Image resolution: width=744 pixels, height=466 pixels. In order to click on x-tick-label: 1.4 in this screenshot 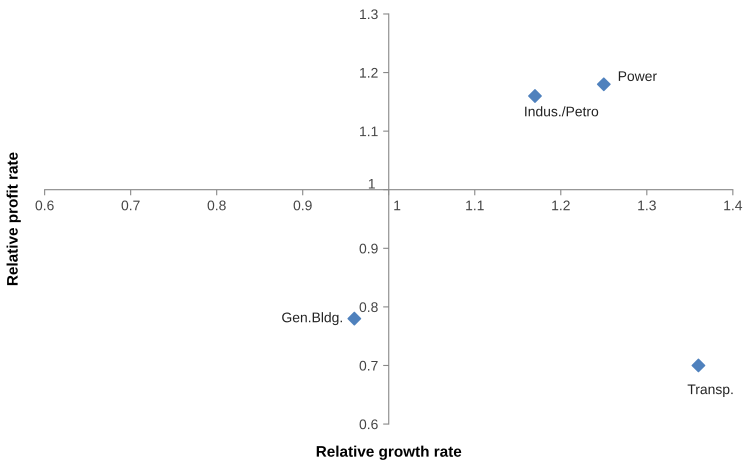, I will do `click(733, 205)`.